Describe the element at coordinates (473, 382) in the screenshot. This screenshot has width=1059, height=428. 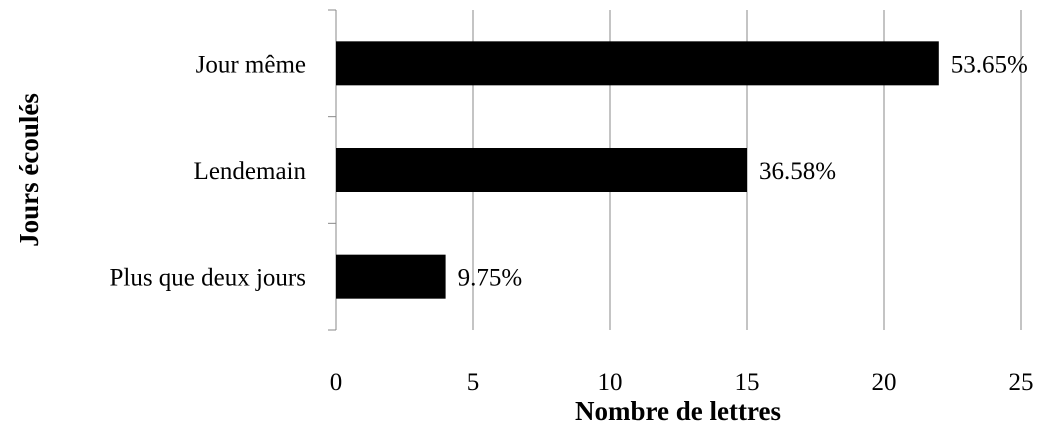
I see `x-tick-label: 5` at that location.